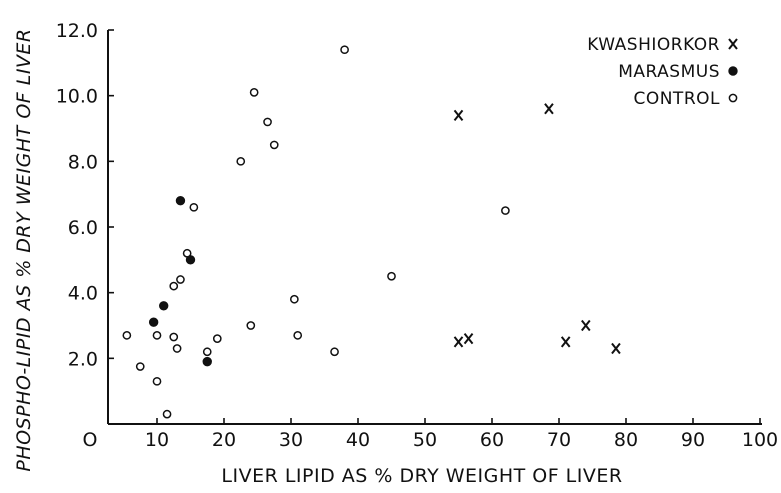 This screenshot has width=781, height=493. I want to click on y-axis-title: PHOSPHO-LIPID AS % DRY WEIGHT OF LIVER, so click(24, 249).